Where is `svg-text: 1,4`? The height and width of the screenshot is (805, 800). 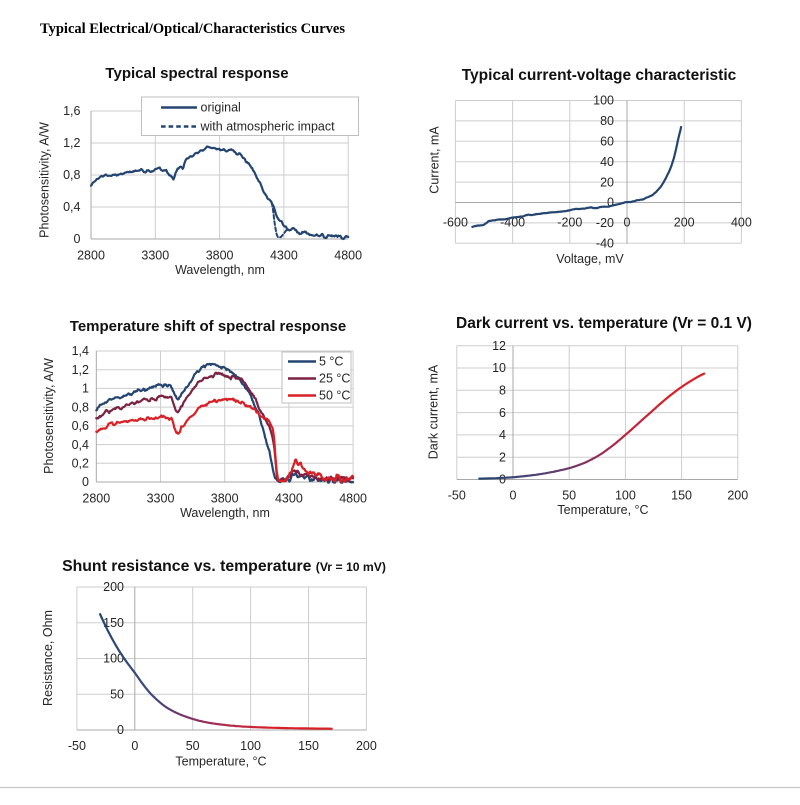
svg-text: 1,4 is located at coordinates (80, 351).